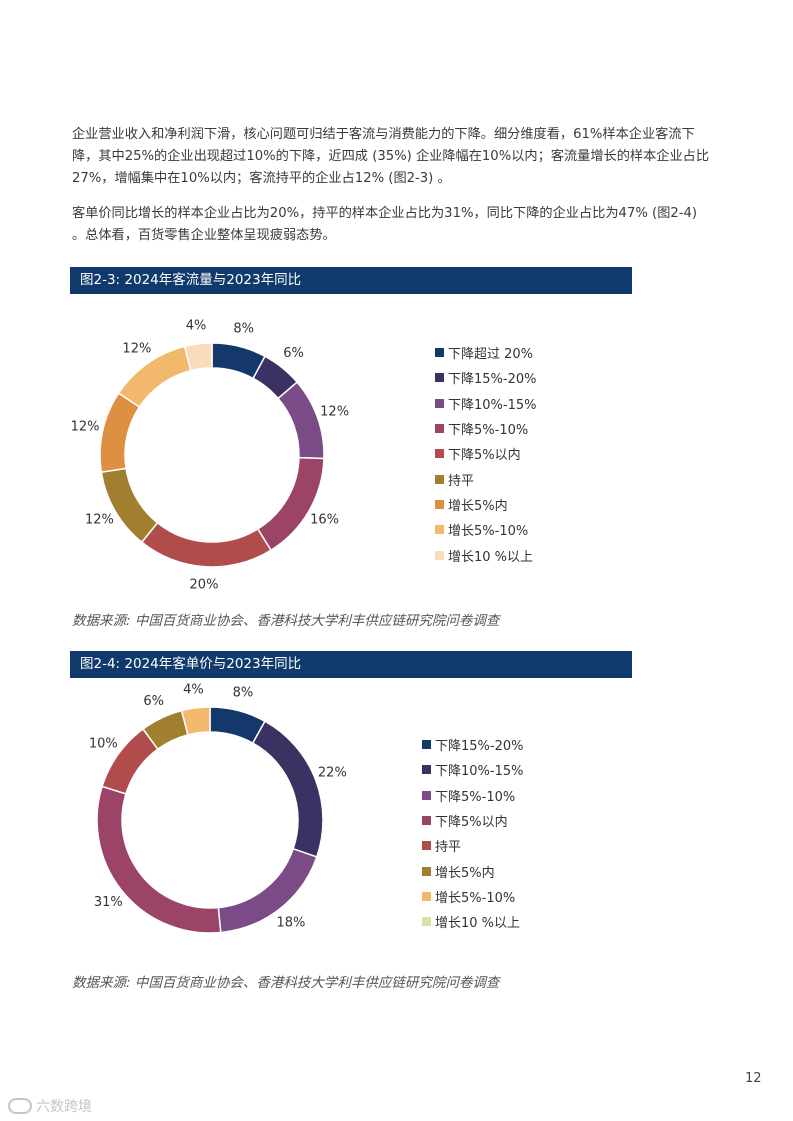 The width and height of the screenshot is (793, 1121). Describe the element at coordinates (196, 325) in the screenshot. I see `donut1-data-label-8: 4%` at that location.